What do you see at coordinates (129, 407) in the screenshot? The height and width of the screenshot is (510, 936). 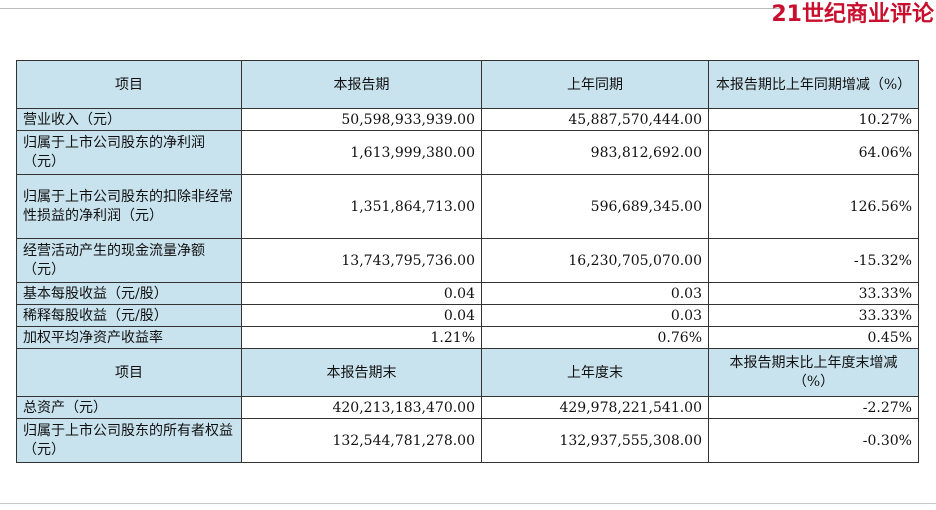 I see `row-label: 总资产（元）` at bounding box center [129, 407].